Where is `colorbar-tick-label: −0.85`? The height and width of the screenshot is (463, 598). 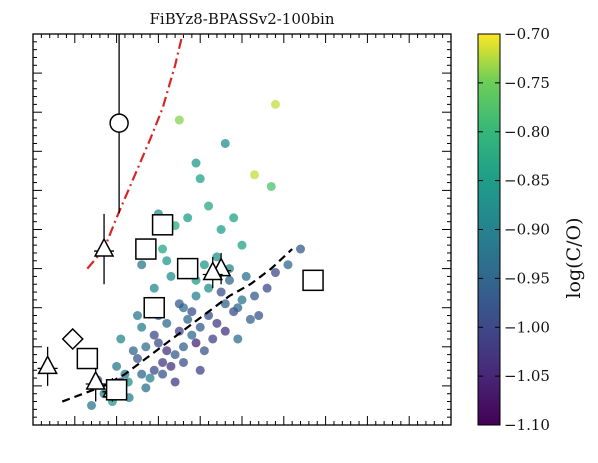
colorbar-tick-label: −0.85 is located at coordinates (527, 181).